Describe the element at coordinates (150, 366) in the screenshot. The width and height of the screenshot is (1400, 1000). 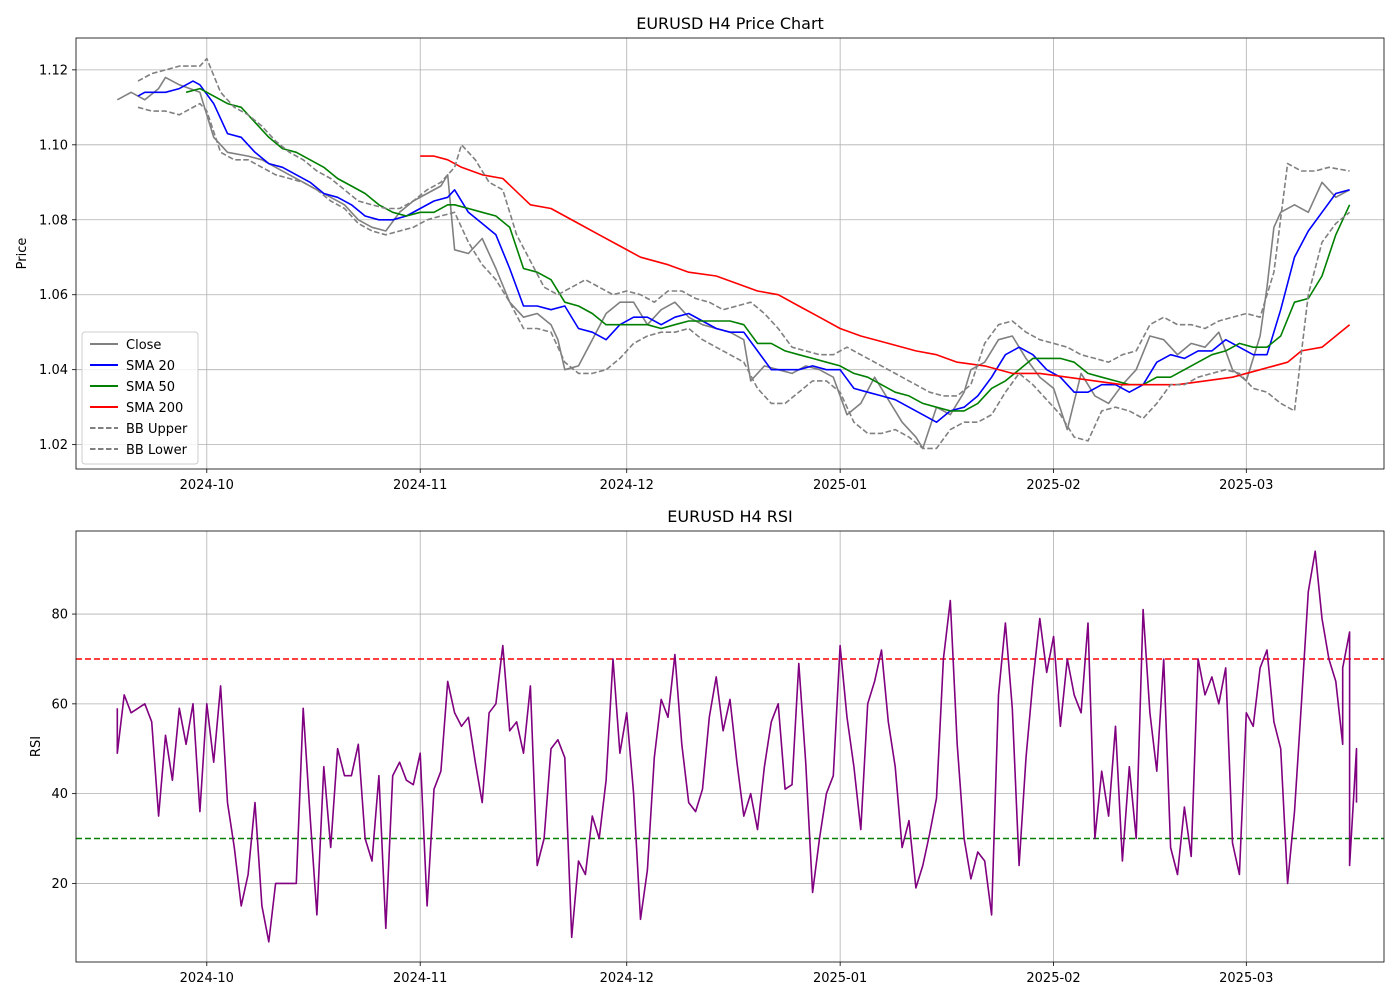
I see `legend-entry: SMA 20` at that location.